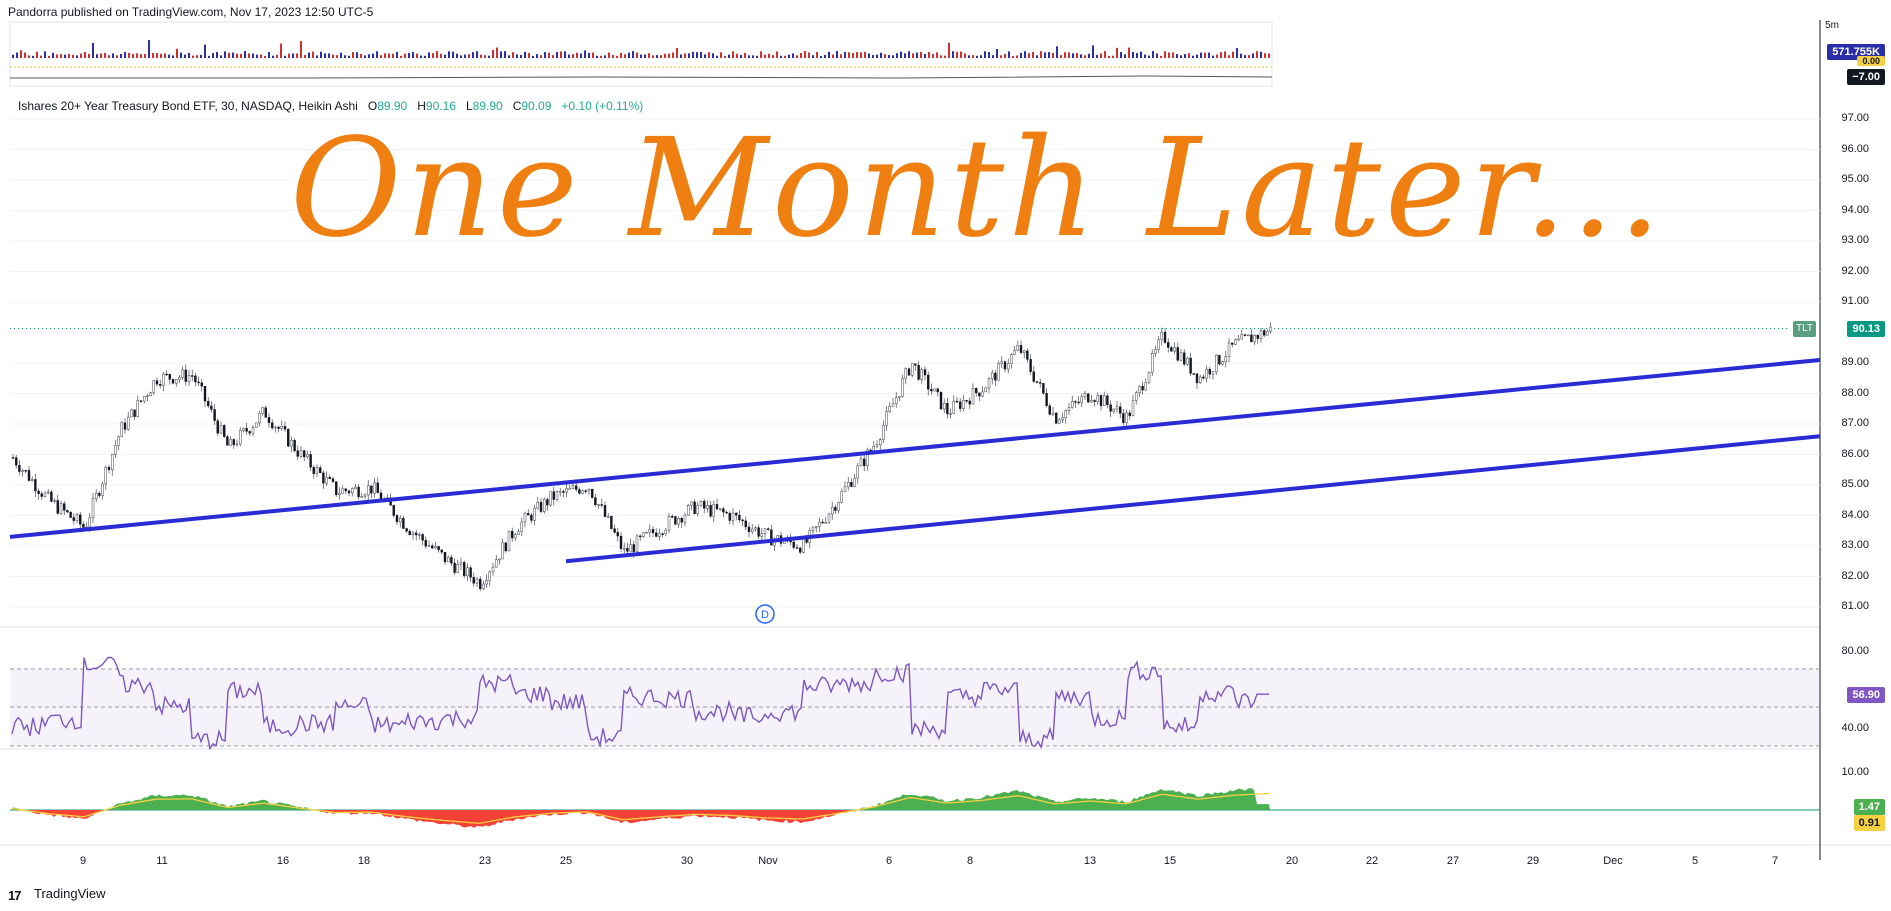 Image resolution: width=1891 pixels, height=911 pixels. I want to click on price-axis-label: 92.00, so click(1855, 270).